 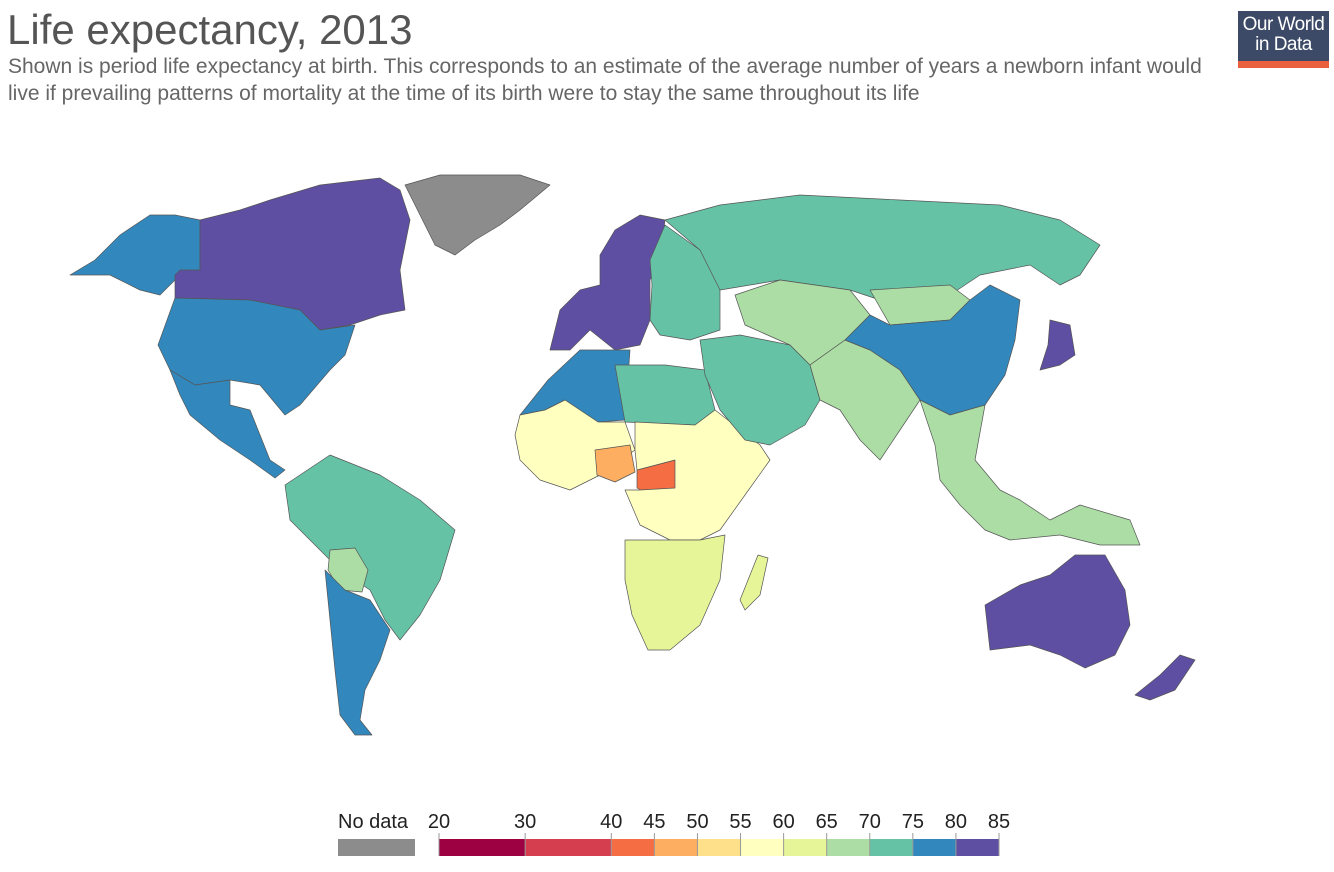 What do you see at coordinates (1030, 472) in the screenshot?
I see `region-southeast-asia` at bounding box center [1030, 472].